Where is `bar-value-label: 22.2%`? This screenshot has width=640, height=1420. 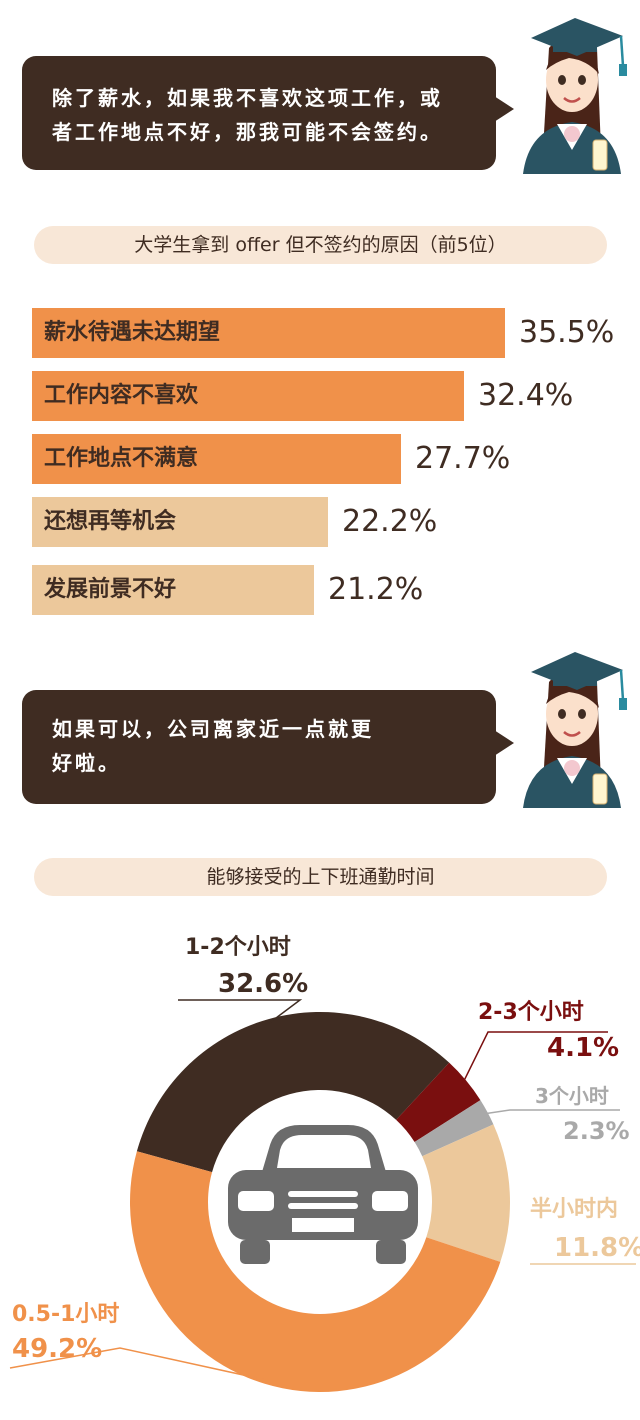 bar-value-label: 22.2% is located at coordinates (390, 521).